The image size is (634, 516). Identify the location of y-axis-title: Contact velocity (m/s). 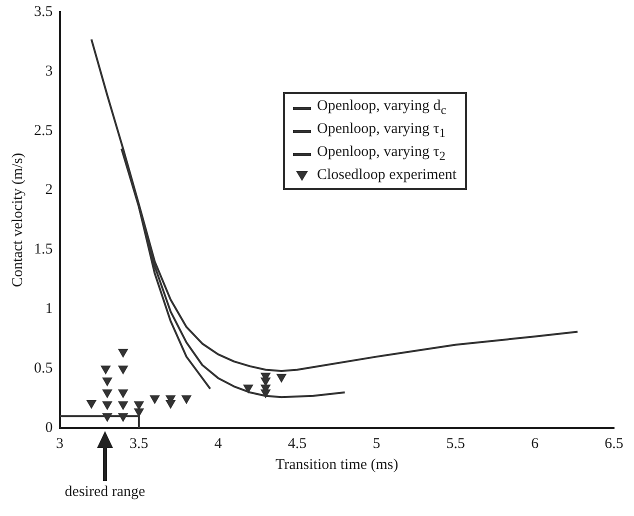
(18, 220).